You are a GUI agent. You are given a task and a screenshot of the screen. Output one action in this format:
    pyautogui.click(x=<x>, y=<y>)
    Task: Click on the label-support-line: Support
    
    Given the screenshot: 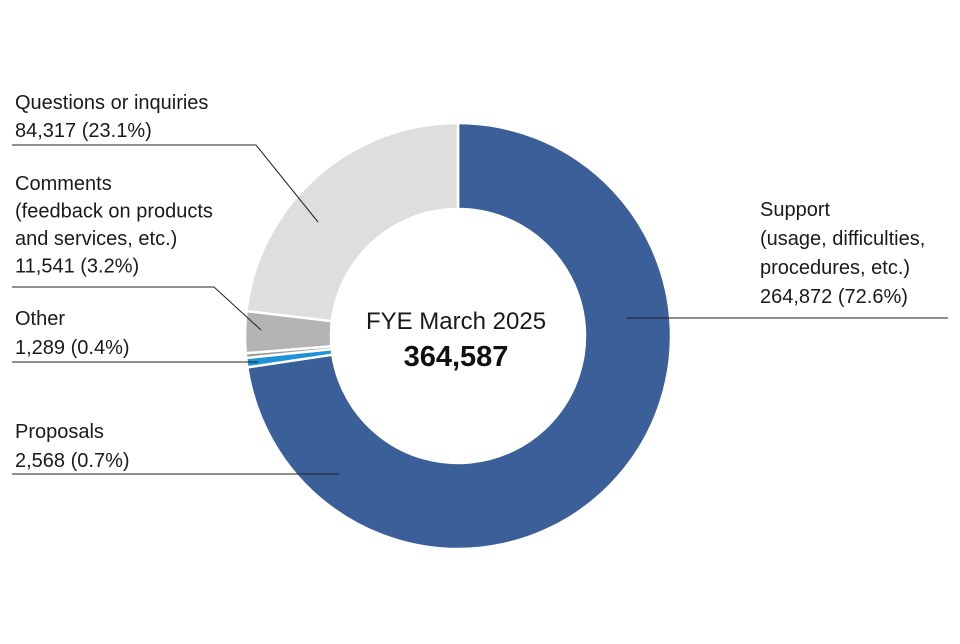 What is the action you would take?
    pyautogui.click(x=795, y=210)
    